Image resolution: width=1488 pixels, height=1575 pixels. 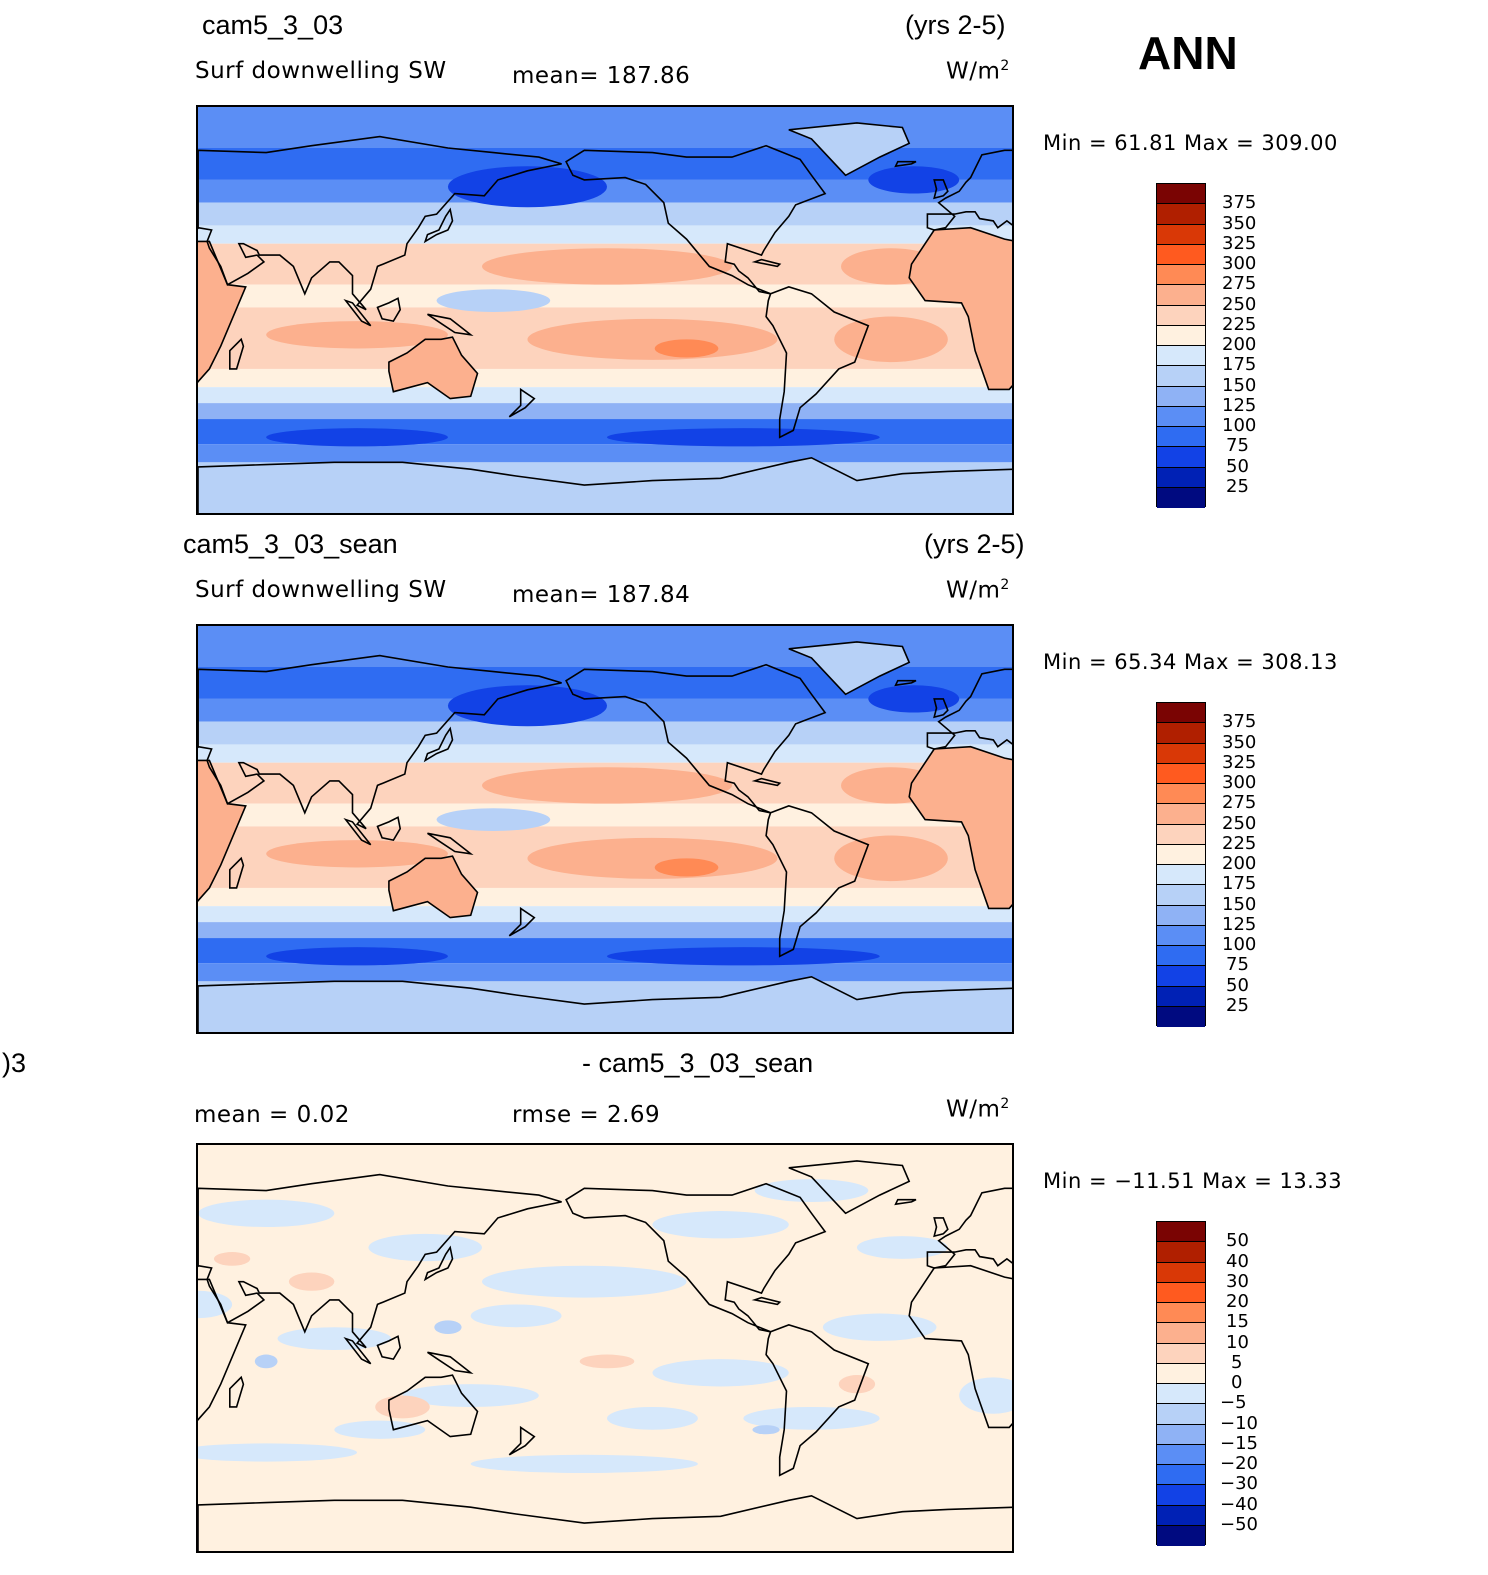 I want to click on colorbar-tick-label: 200, so click(x=1239, y=344).